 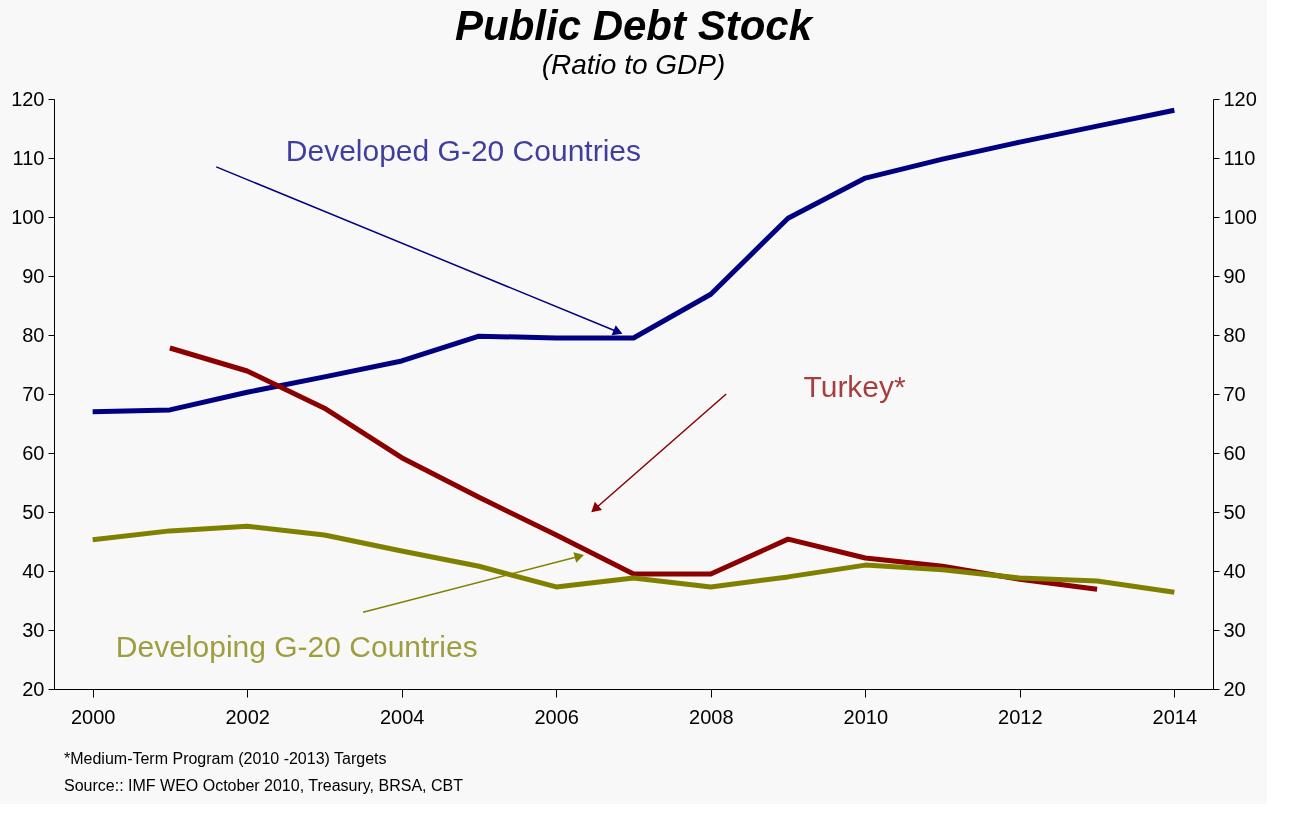 What do you see at coordinates (296, 646) in the screenshot?
I see `text: Developing G-20 Countries` at bounding box center [296, 646].